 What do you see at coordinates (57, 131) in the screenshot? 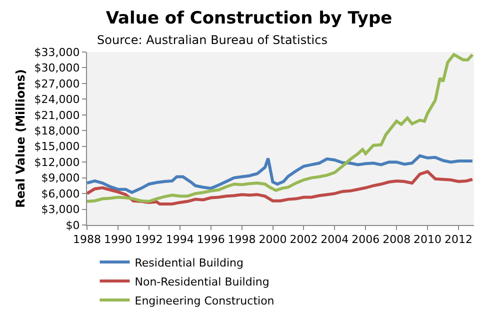
I see `y-tick-label: $18,000` at bounding box center [57, 131].